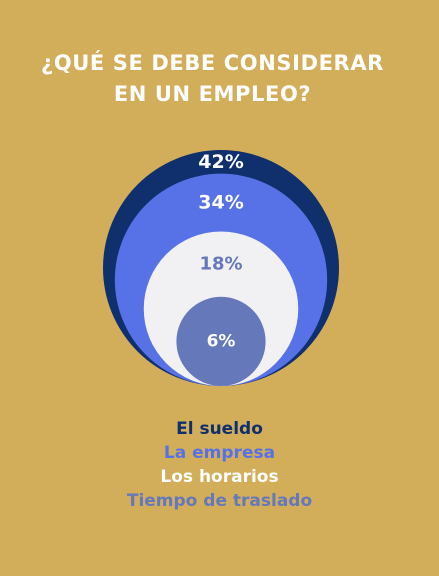 This screenshot has height=576, width=439. I want to click on legend-item-sueldo: El sueldo, so click(219, 429).